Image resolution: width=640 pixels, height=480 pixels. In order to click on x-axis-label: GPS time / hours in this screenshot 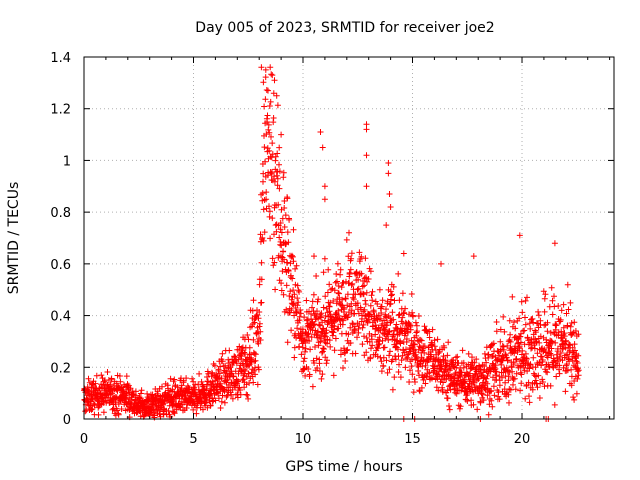, I will do `click(343, 467)`.